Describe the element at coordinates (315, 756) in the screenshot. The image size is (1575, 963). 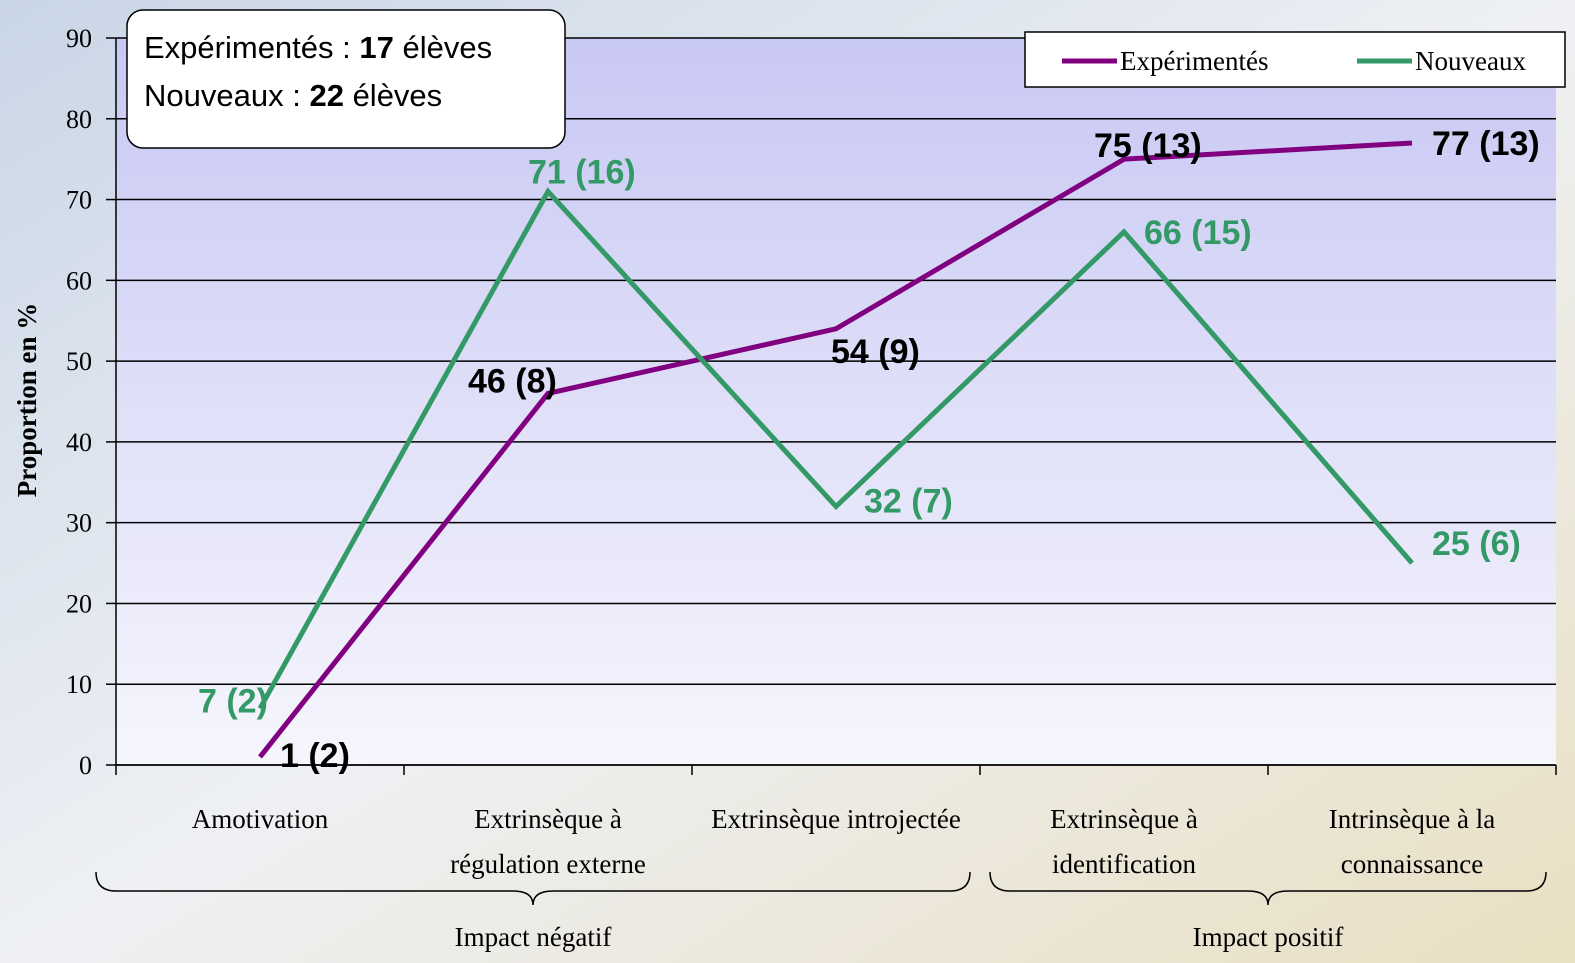
I see `data-label: 1 (2)` at that location.